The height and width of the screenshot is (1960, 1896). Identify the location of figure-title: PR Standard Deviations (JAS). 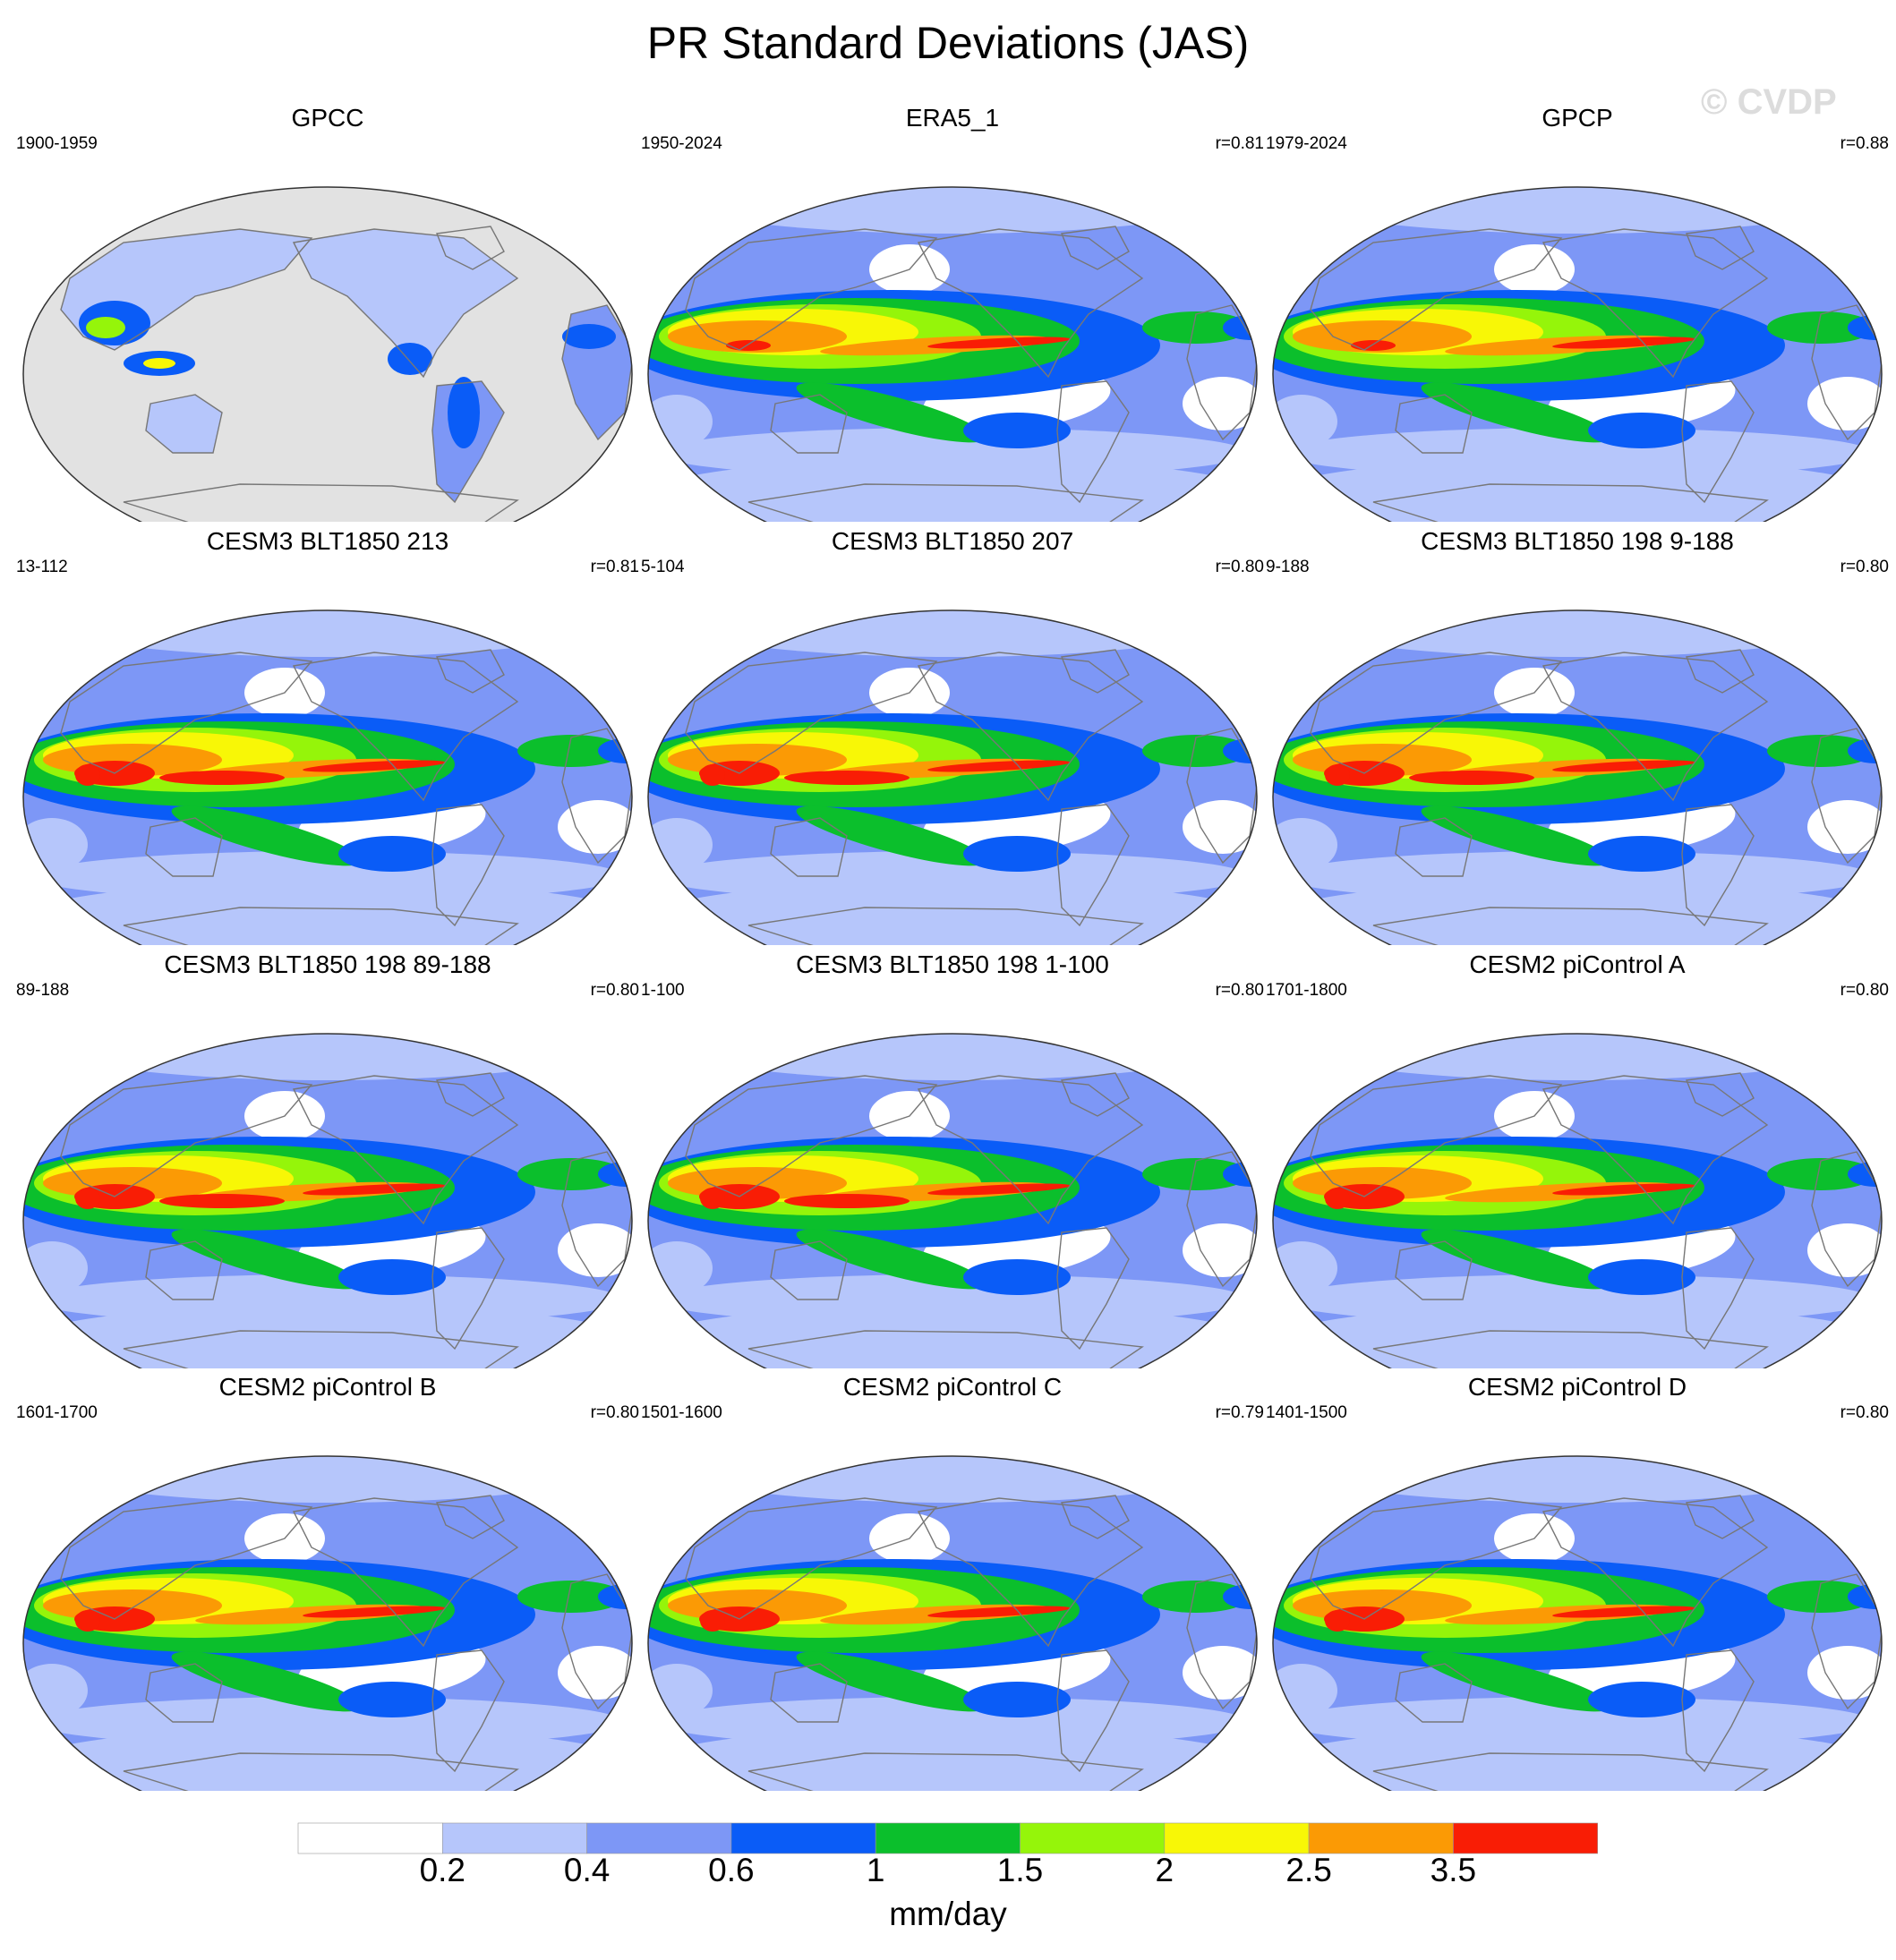
(948, 43).